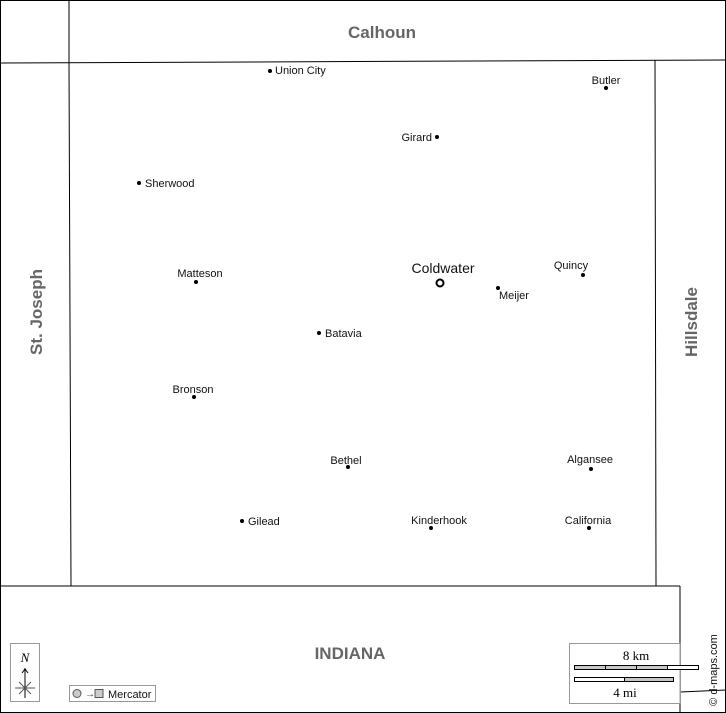  I want to click on city-quincy: Quincy, so click(571, 268).